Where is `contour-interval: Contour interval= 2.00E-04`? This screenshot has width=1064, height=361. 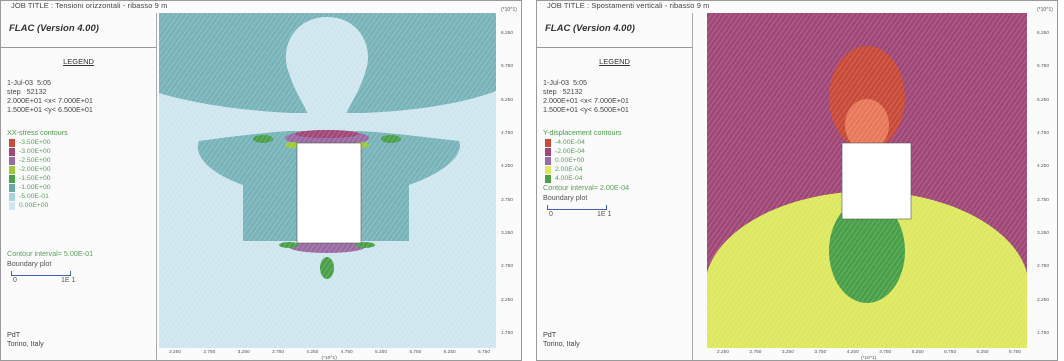 contour-interval: Contour interval= 2.00E-04 is located at coordinates (586, 187).